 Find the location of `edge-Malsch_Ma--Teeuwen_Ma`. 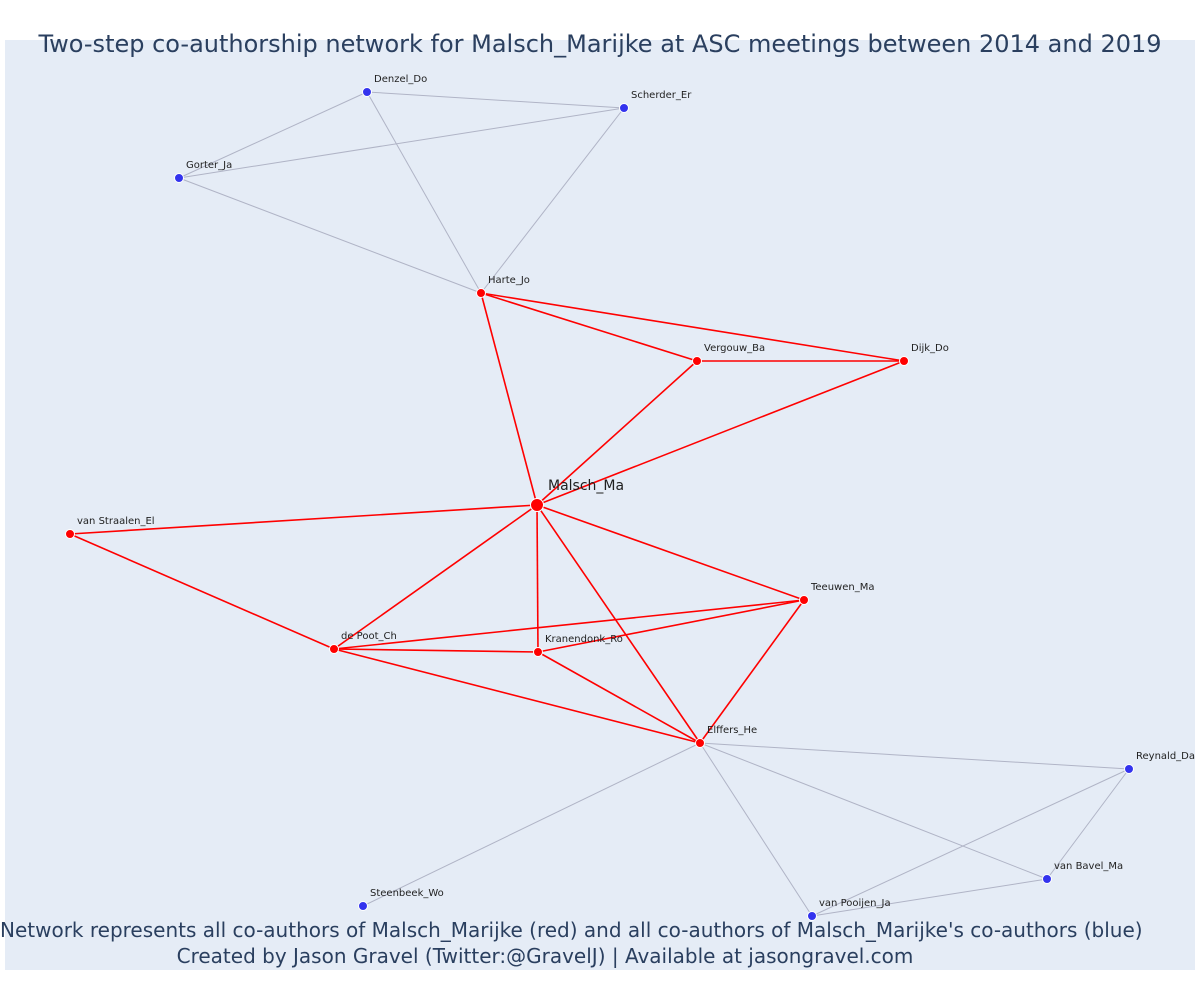

edge-Malsch_Ma--Teeuwen_Ma is located at coordinates (670, 552).